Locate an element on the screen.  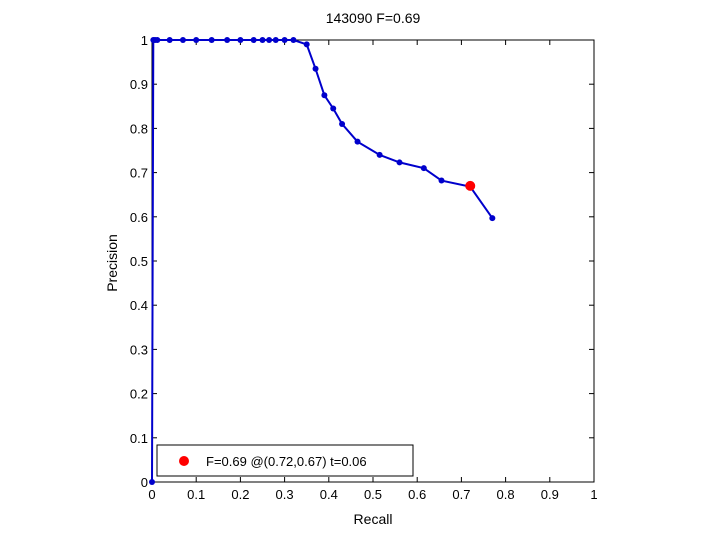
y-tick-label: 0.4 is located at coordinates (139, 305).